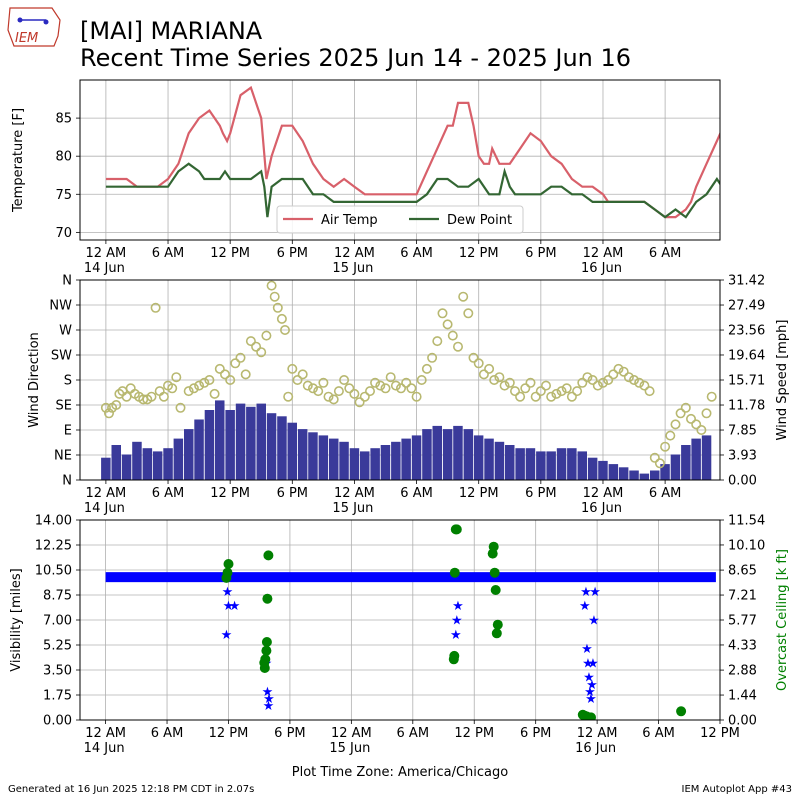 The image size is (800, 800). Describe the element at coordinates (400, 219) in the screenshot. I see `legend-box` at that location.